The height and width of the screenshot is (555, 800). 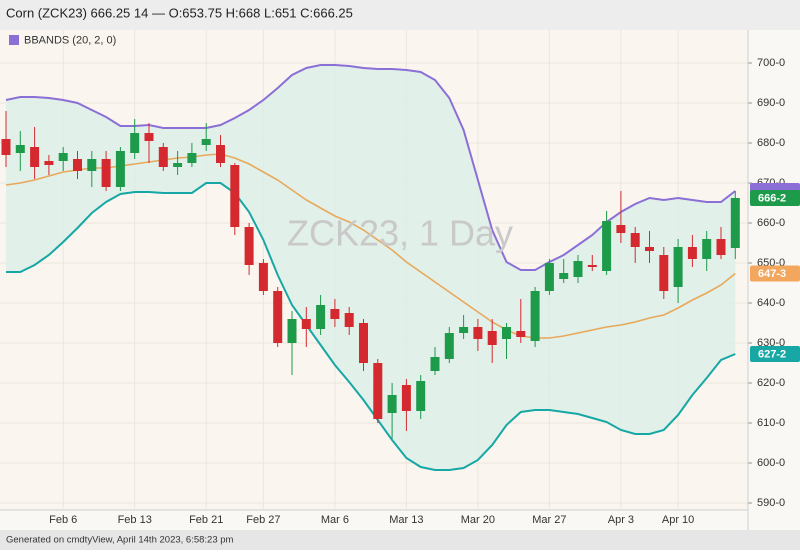 What do you see at coordinates (63, 520) in the screenshot?
I see `x-tick-label: Feb 6` at bounding box center [63, 520].